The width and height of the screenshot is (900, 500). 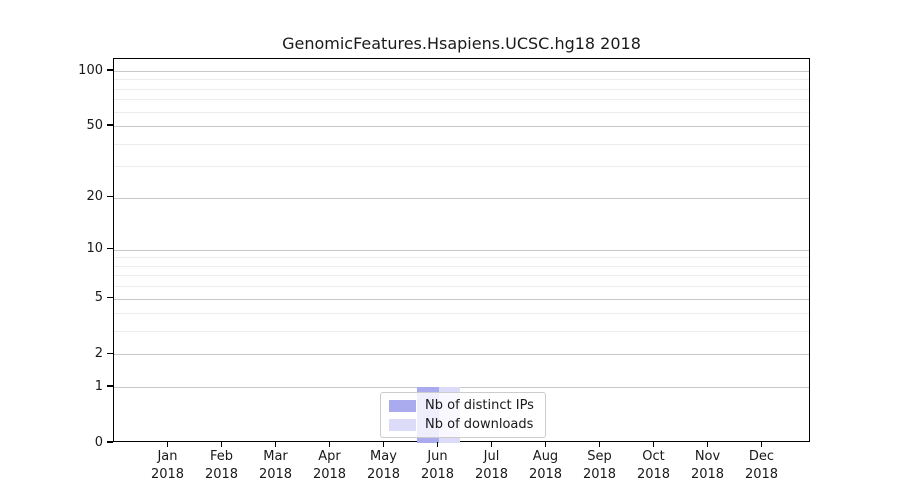 I want to click on x-tick-label: Nov 2018, so click(x=707, y=465).